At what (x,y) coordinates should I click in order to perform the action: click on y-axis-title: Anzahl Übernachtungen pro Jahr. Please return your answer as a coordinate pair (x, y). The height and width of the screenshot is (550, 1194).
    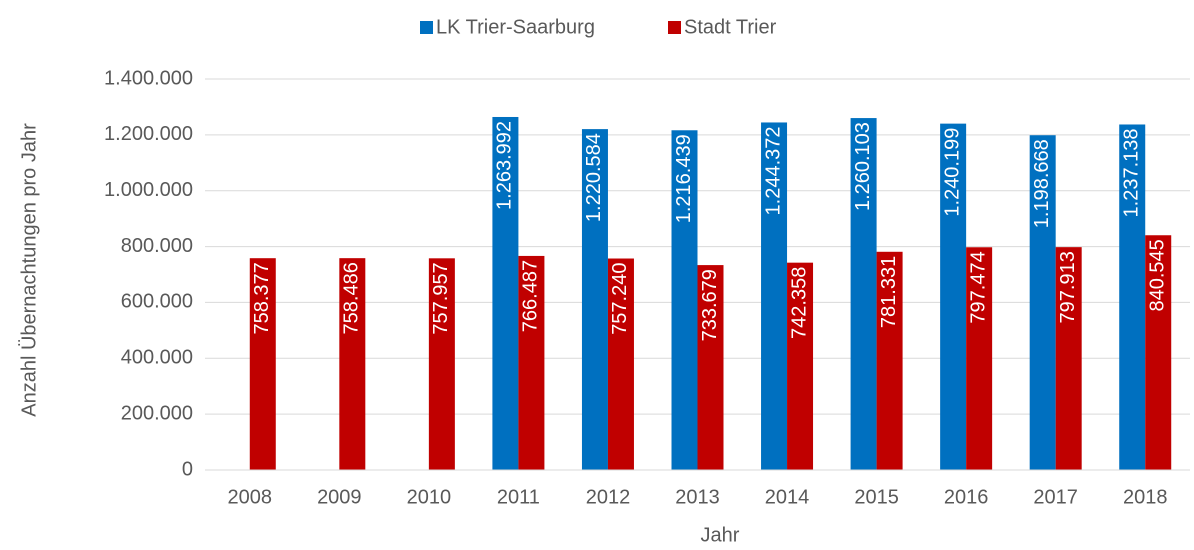
    Looking at the image, I should click on (29, 270).